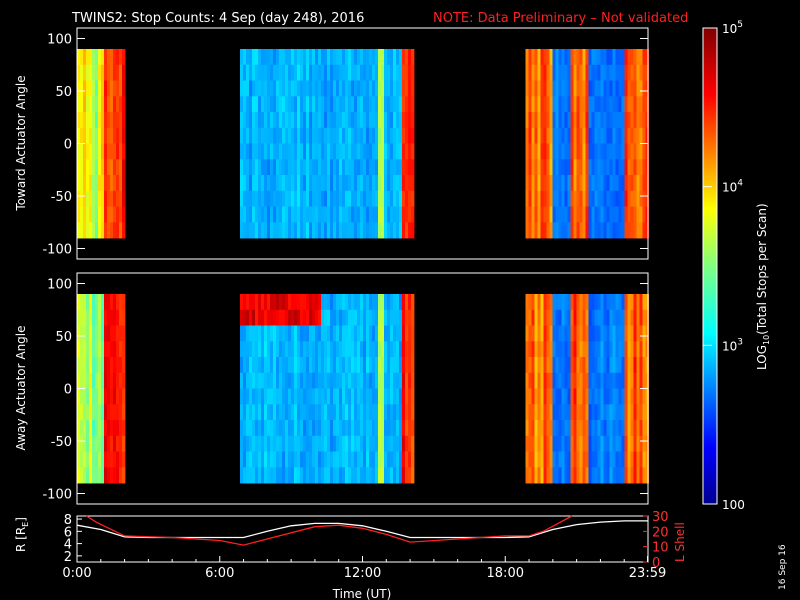 The height and width of the screenshot is (600, 800). I want to click on y-tick-label: 6, so click(68, 532).